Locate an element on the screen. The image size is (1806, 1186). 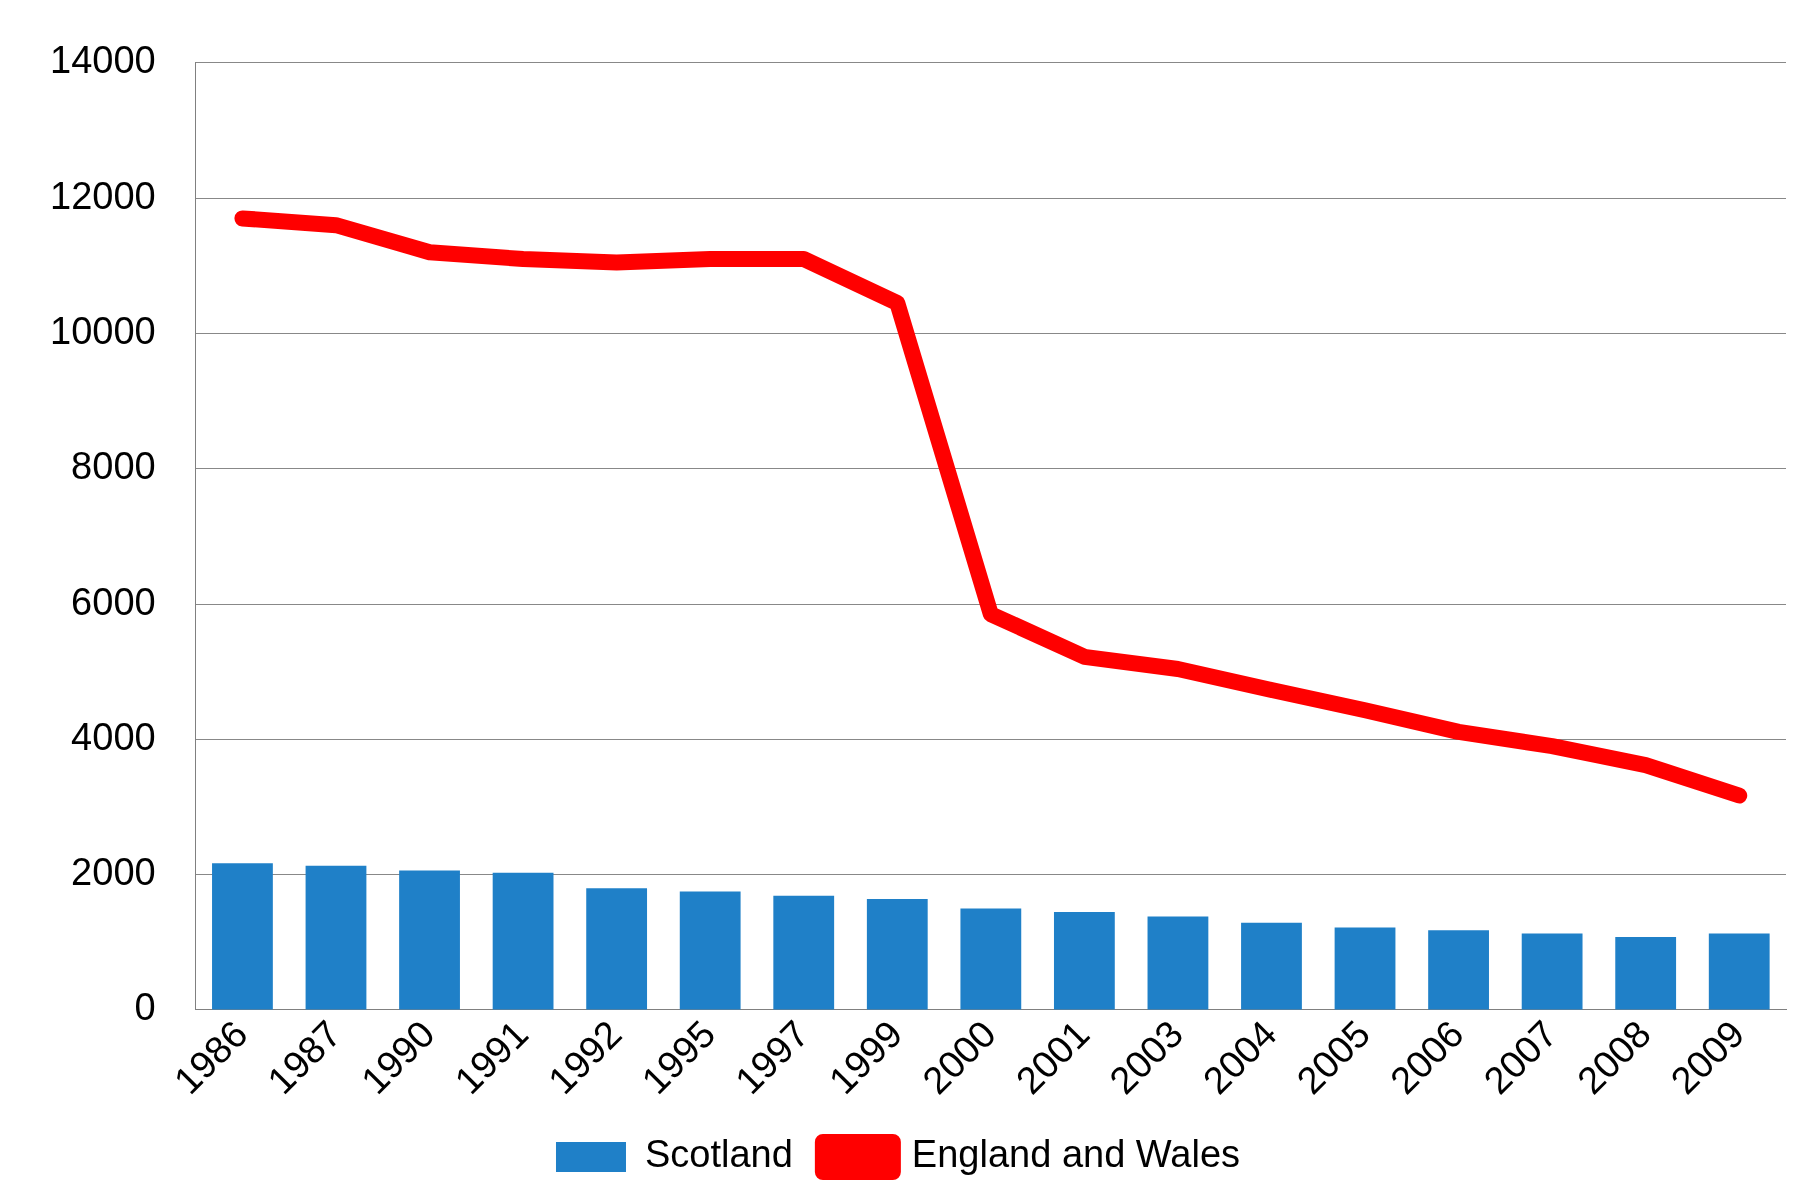
y-tick-label: 10000 is located at coordinates (103, 330).